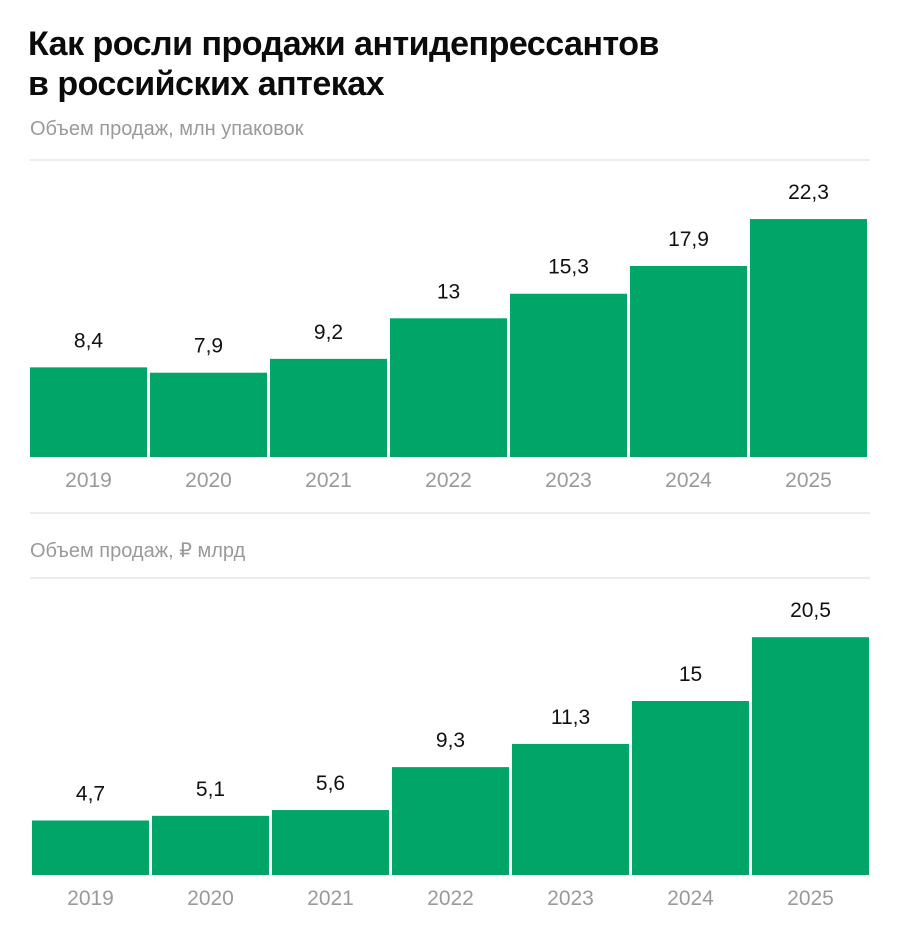  I want to click on chart1-top-divider, so click(450, 160).